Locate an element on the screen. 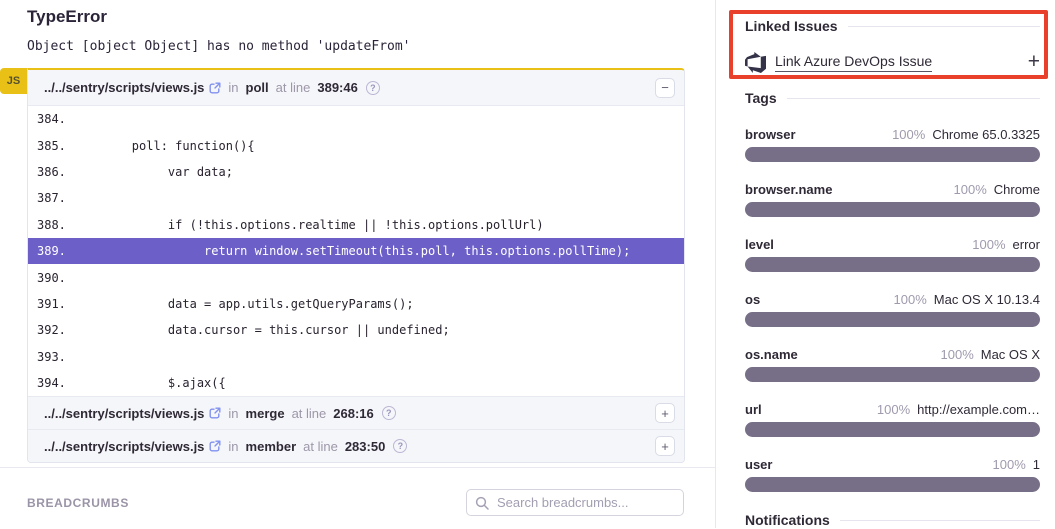 Image resolution: width=1055 pixels, height=529 pixels. tags-title: Tags is located at coordinates (761, 98).